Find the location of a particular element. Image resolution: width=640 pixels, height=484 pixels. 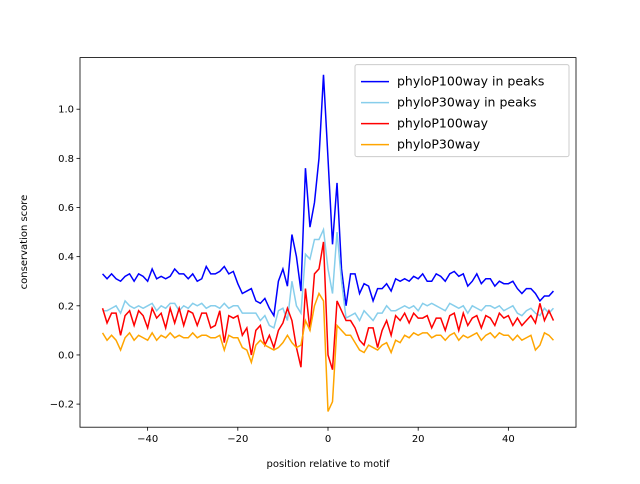

x-tick-label: −20 is located at coordinates (237, 439).